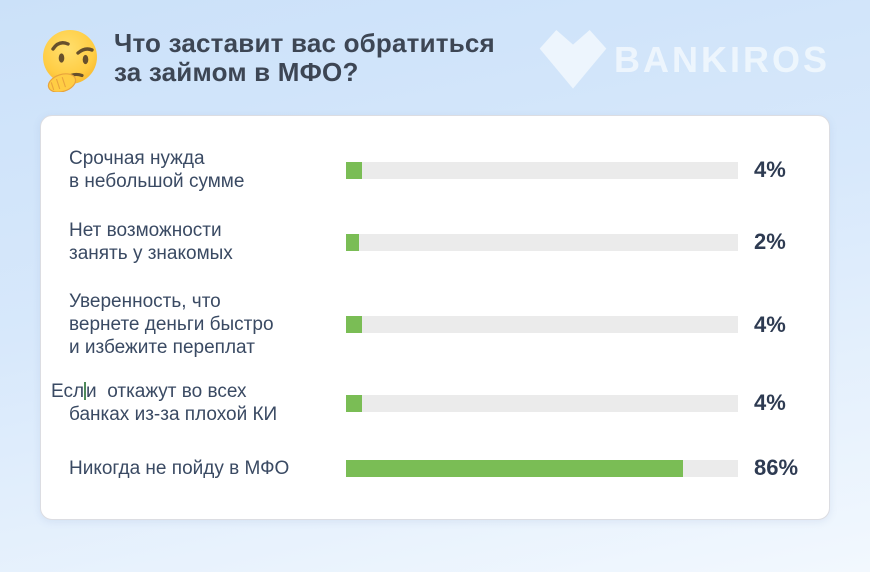 The image size is (870, 572). What do you see at coordinates (304, 43) in the screenshot?
I see `chart-title-line1: Что заставит вас обратиться` at bounding box center [304, 43].